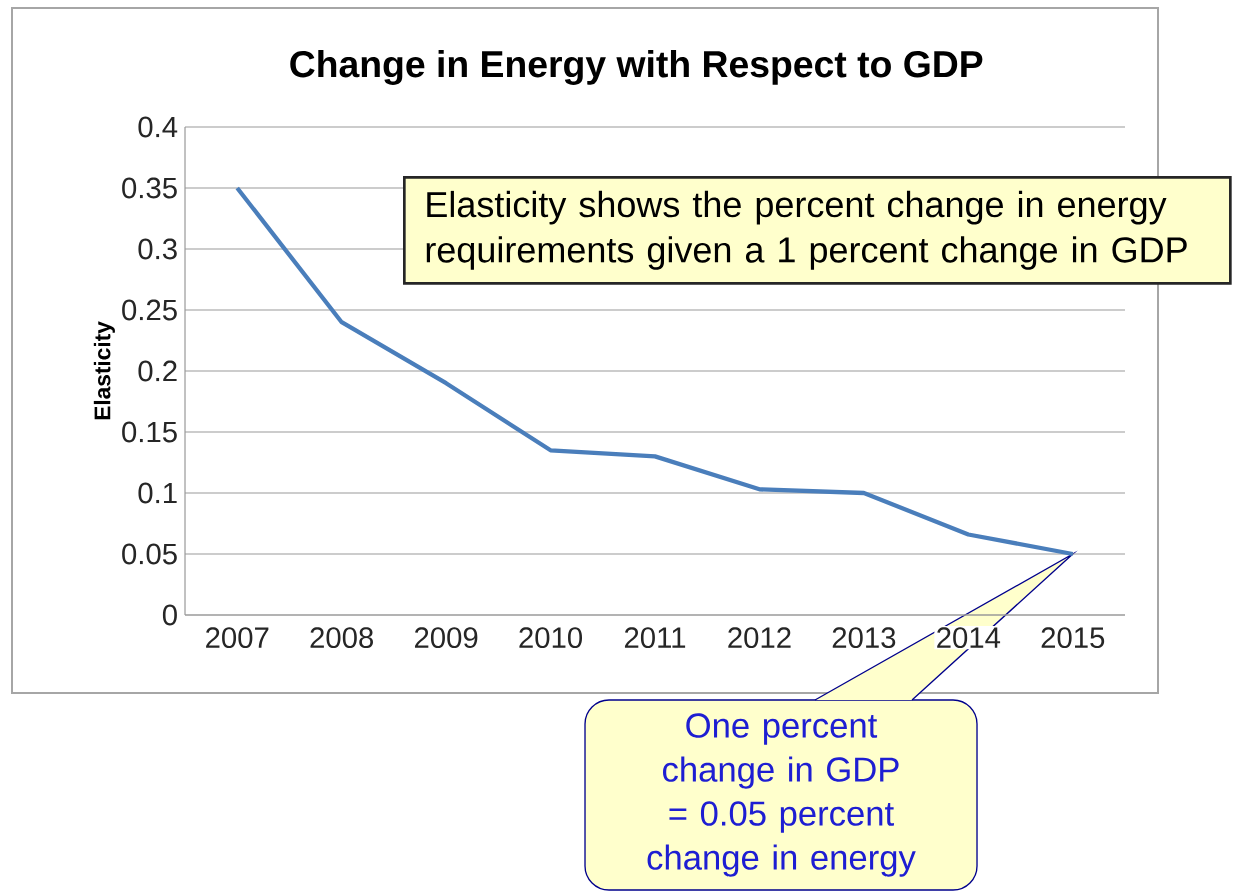 This screenshot has height=894, width=1241. What do you see at coordinates (342, 638) in the screenshot?
I see `x-tick-label: 2008` at bounding box center [342, 638].